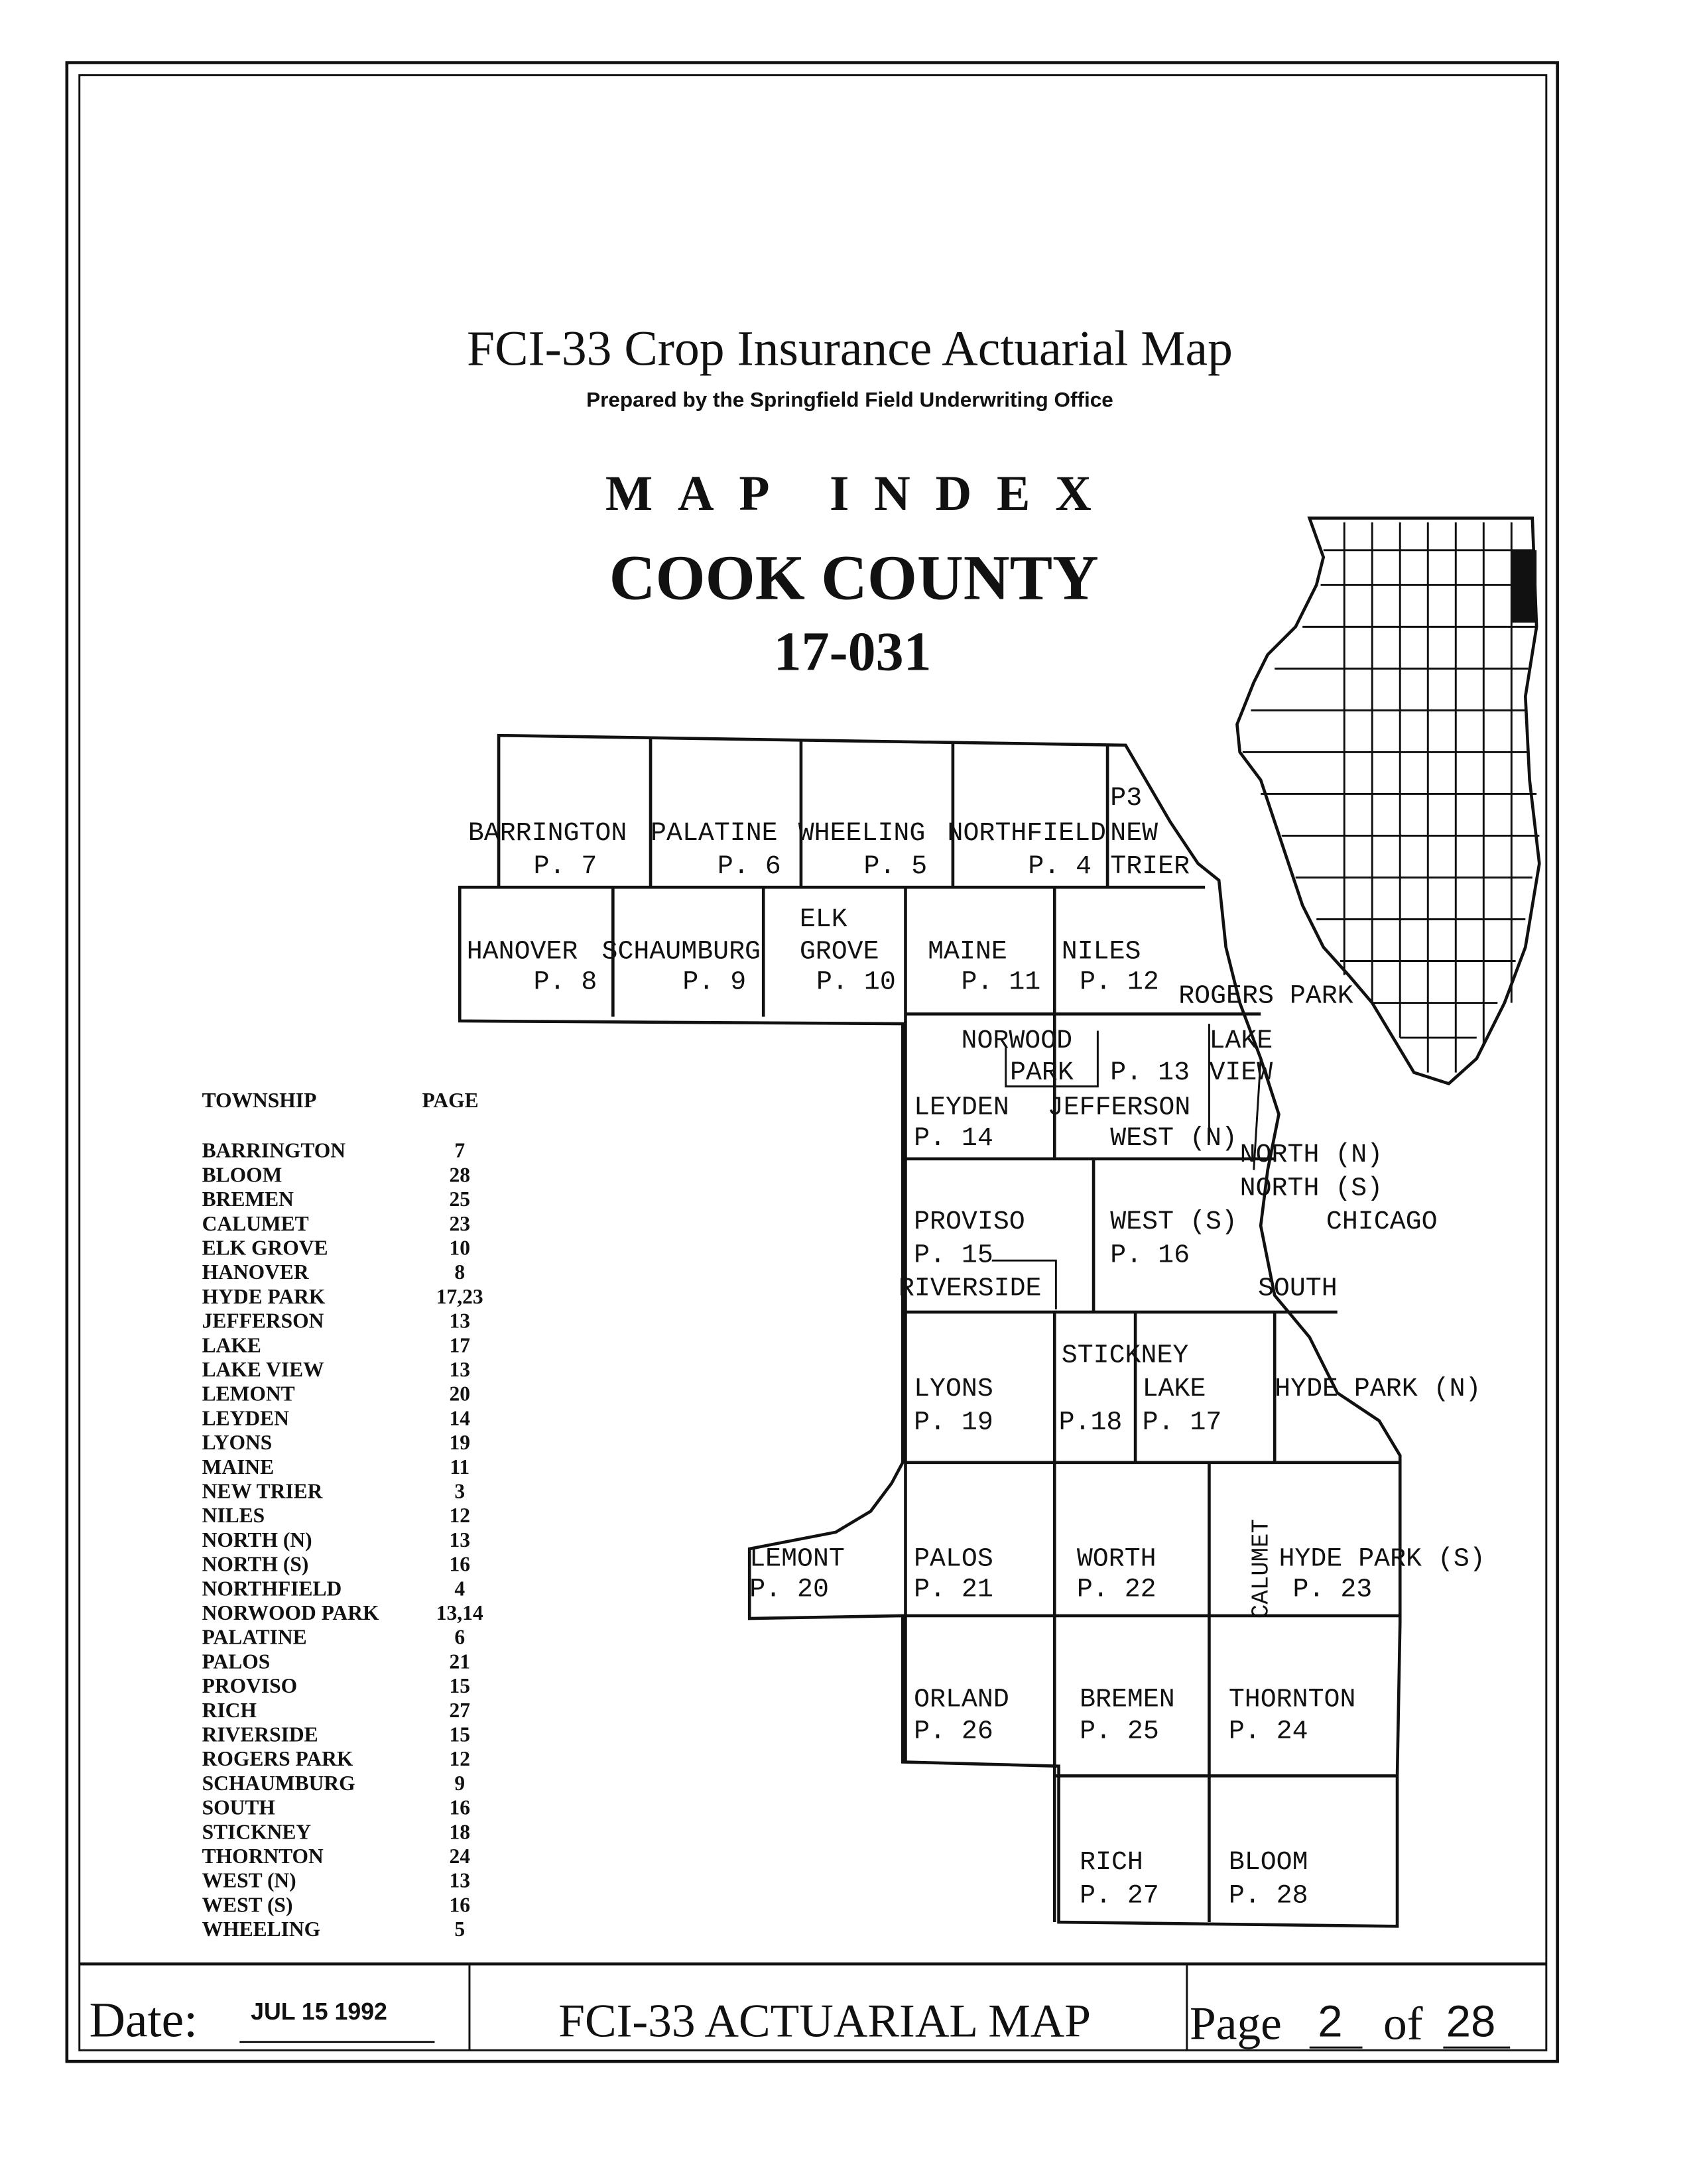 This screenshot has width=1687, height=2184. Describe the element at coordinates (261, 1929) in the screenshot. I see `index-row-township: WHEELING` at that location.